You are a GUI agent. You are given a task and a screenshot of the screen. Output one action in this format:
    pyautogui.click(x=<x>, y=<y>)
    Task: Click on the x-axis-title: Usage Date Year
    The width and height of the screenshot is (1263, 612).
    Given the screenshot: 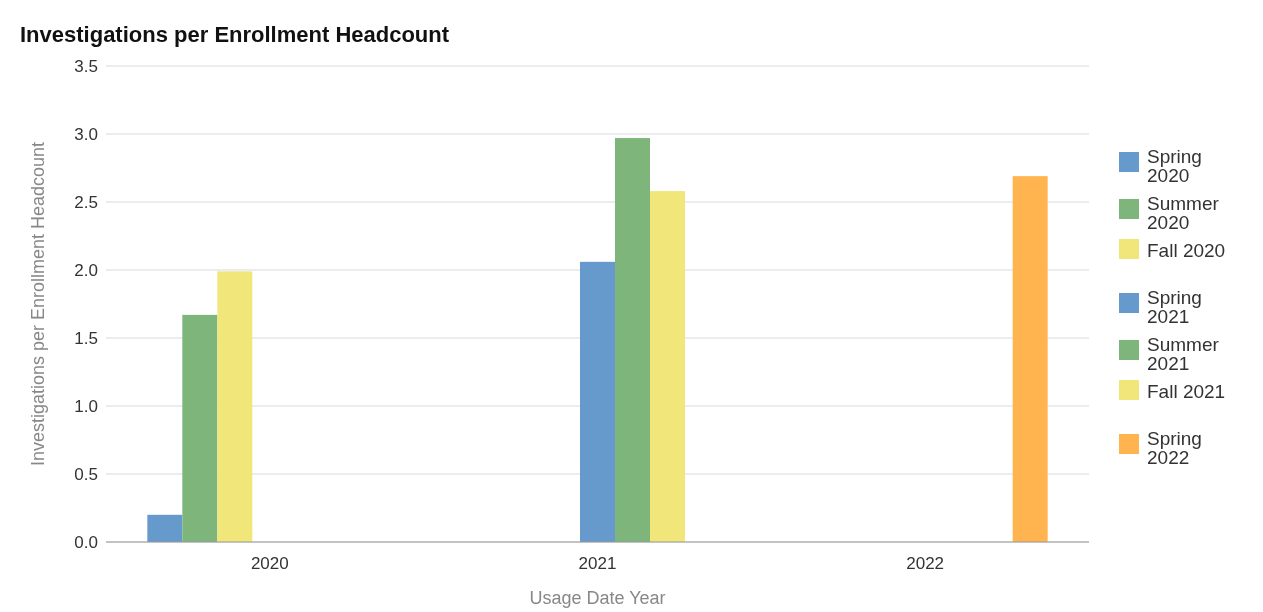 What is the action you would take?
    pyautogui.click(x=597, y=598)
    